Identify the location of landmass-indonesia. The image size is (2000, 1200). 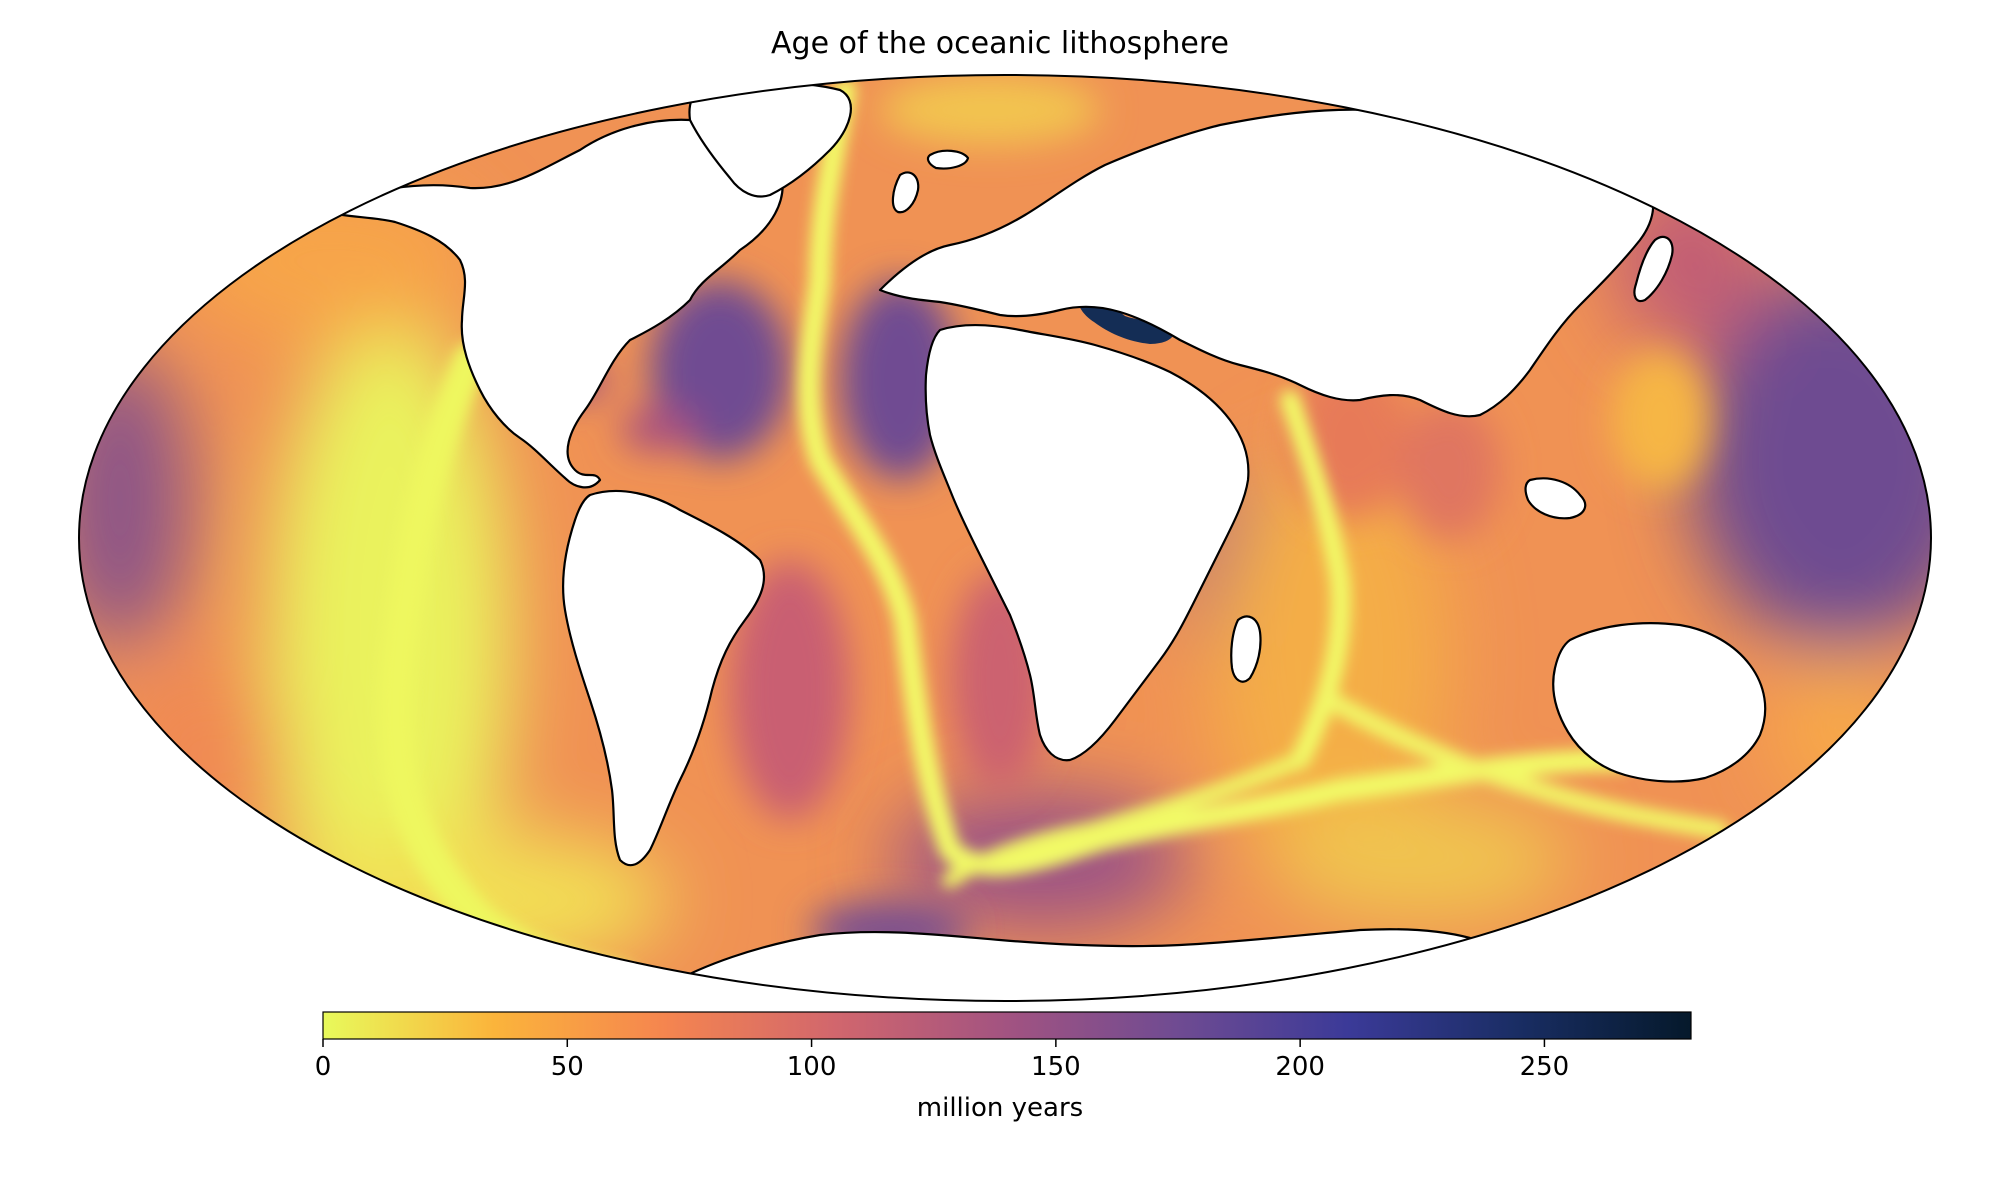
(1555, 498).